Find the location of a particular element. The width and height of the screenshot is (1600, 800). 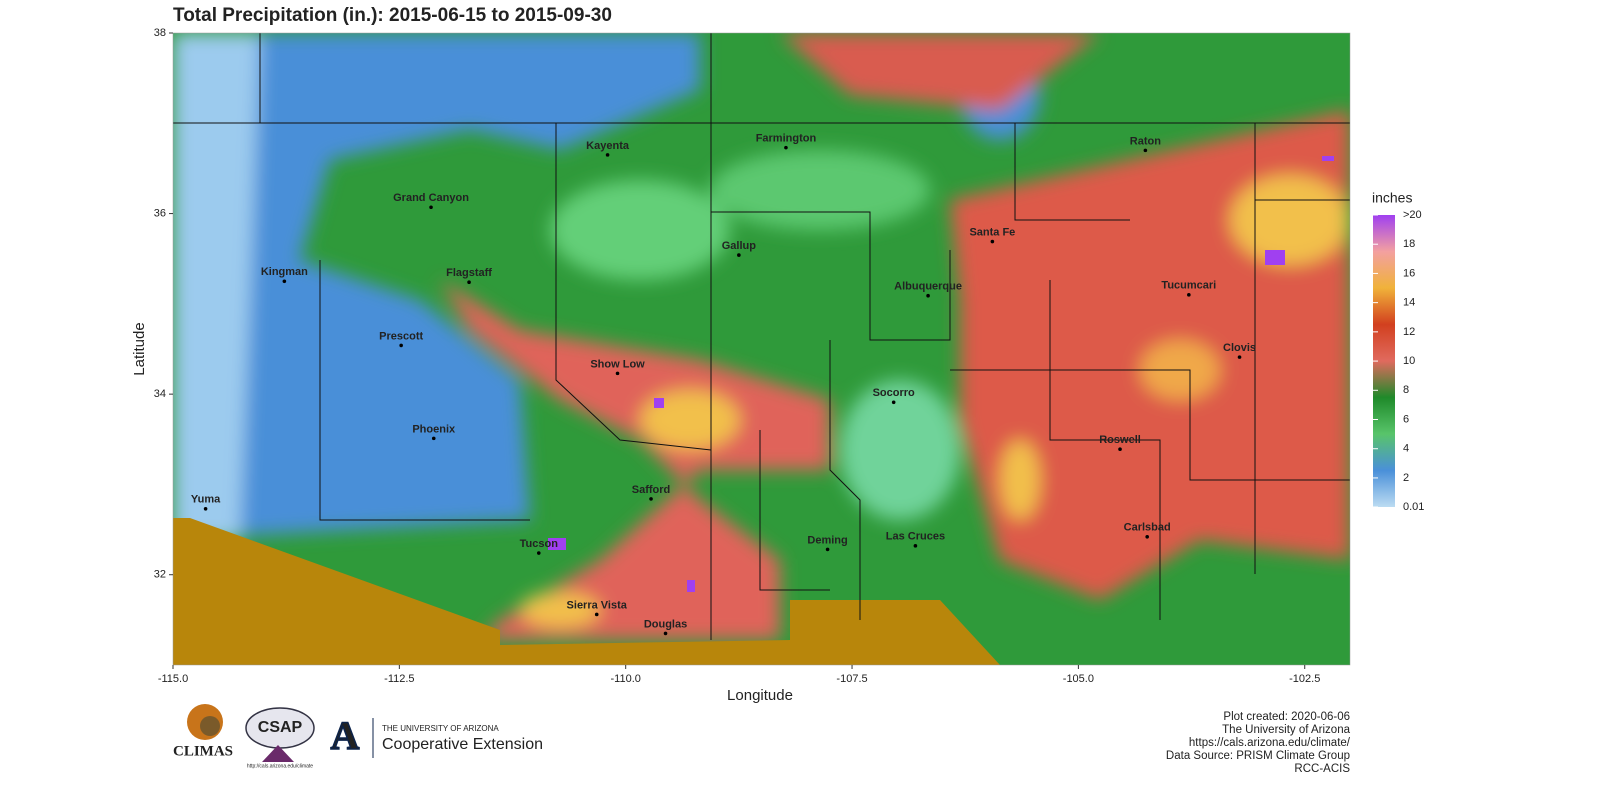

city-label: Kayenta is located at coordinates (608, 146).